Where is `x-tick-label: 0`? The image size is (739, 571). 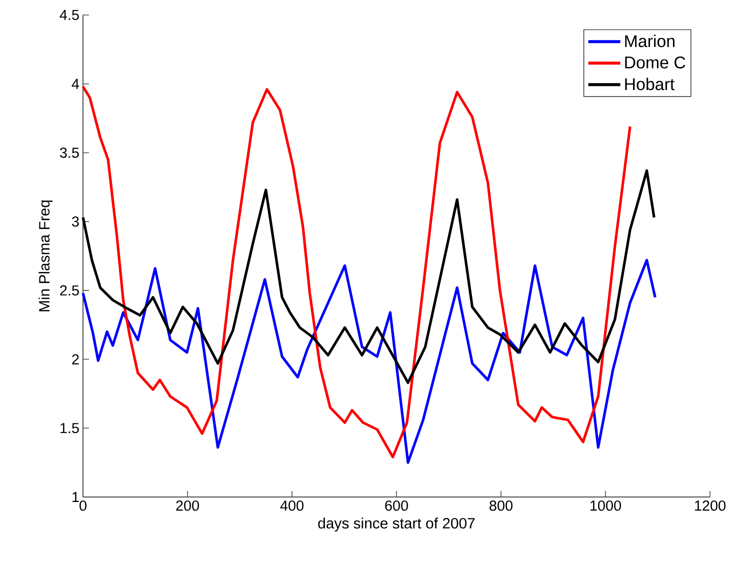
x-tick-label: 0 is located at coordinates (83, 505).